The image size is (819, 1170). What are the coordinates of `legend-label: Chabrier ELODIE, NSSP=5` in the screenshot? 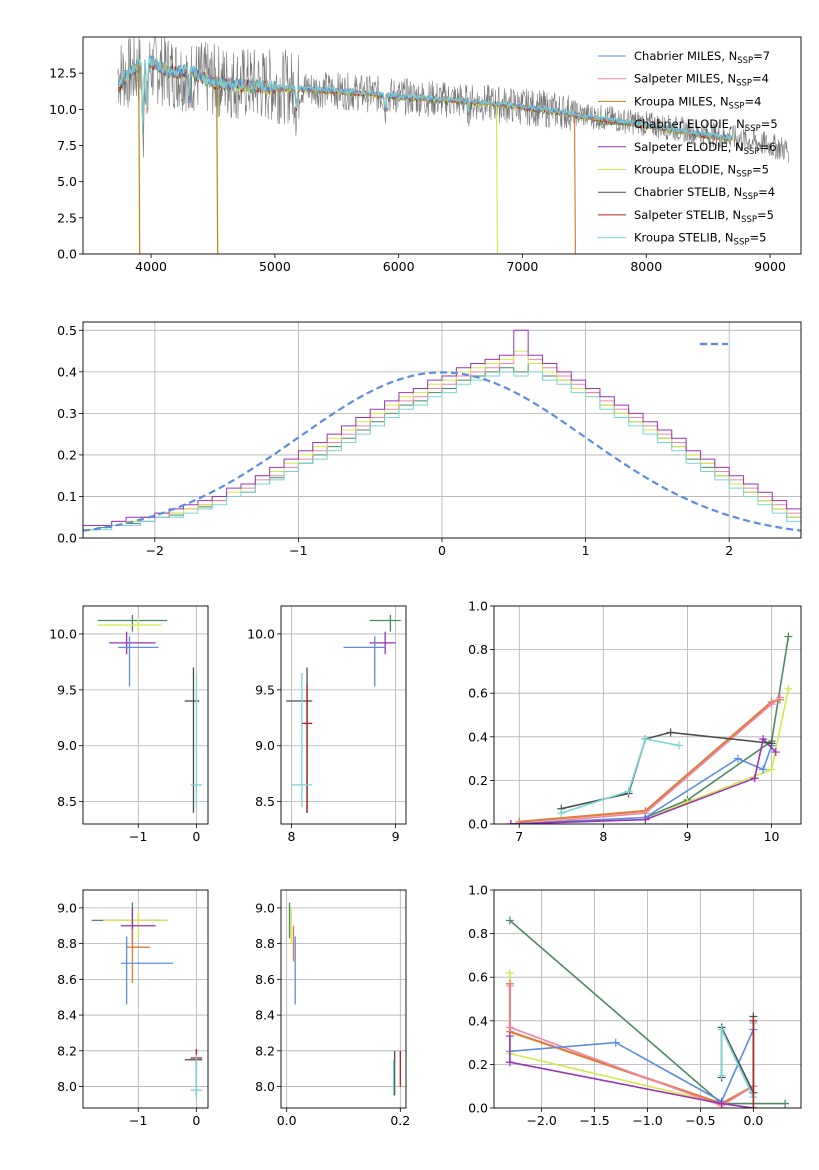 It's located at (706, 125).